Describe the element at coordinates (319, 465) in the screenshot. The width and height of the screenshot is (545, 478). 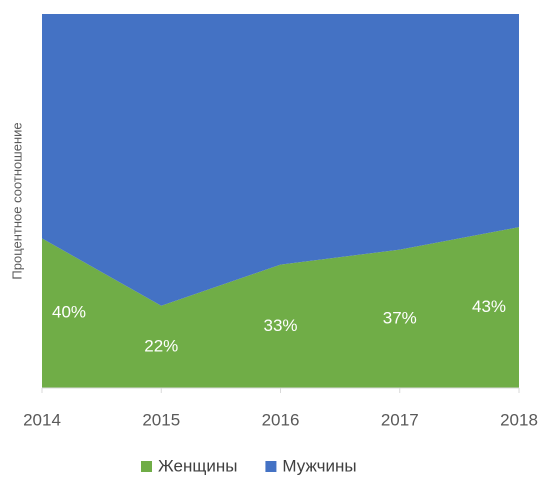
I see `legend-label: Мужчины` at that location.